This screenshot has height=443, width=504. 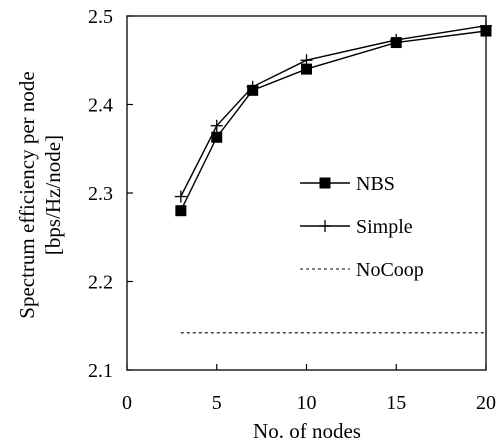 I want to click on x-tick-label: 15, so click(x=396, y=403).